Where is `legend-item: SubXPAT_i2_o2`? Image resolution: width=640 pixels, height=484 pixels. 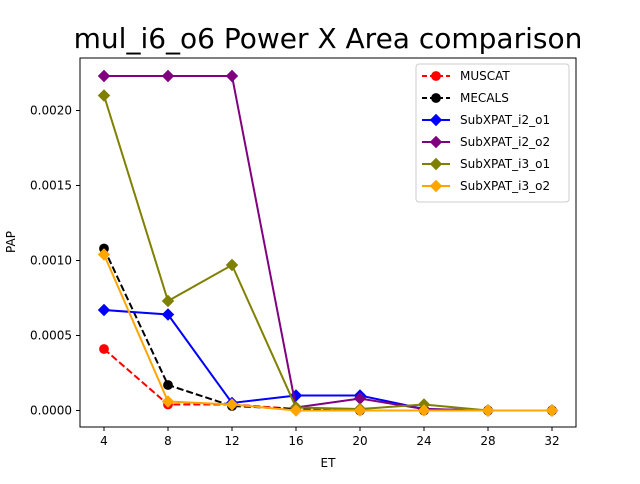 legend-item: SubXPAT_i2_o2 is located at coordinates (486, 142).